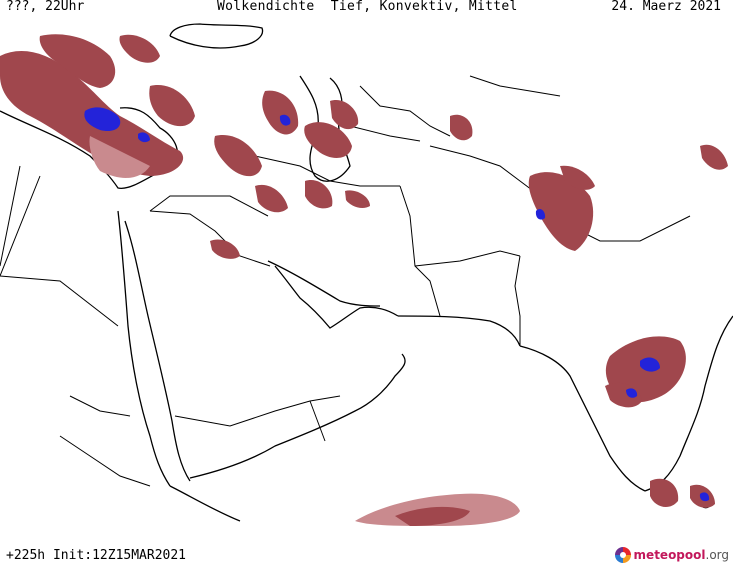 The height and width of the screenshot is (566, 733). Describe the element at coordinates (297, 416) in the screenshot. I see `coastline-arabia-south` at that location.